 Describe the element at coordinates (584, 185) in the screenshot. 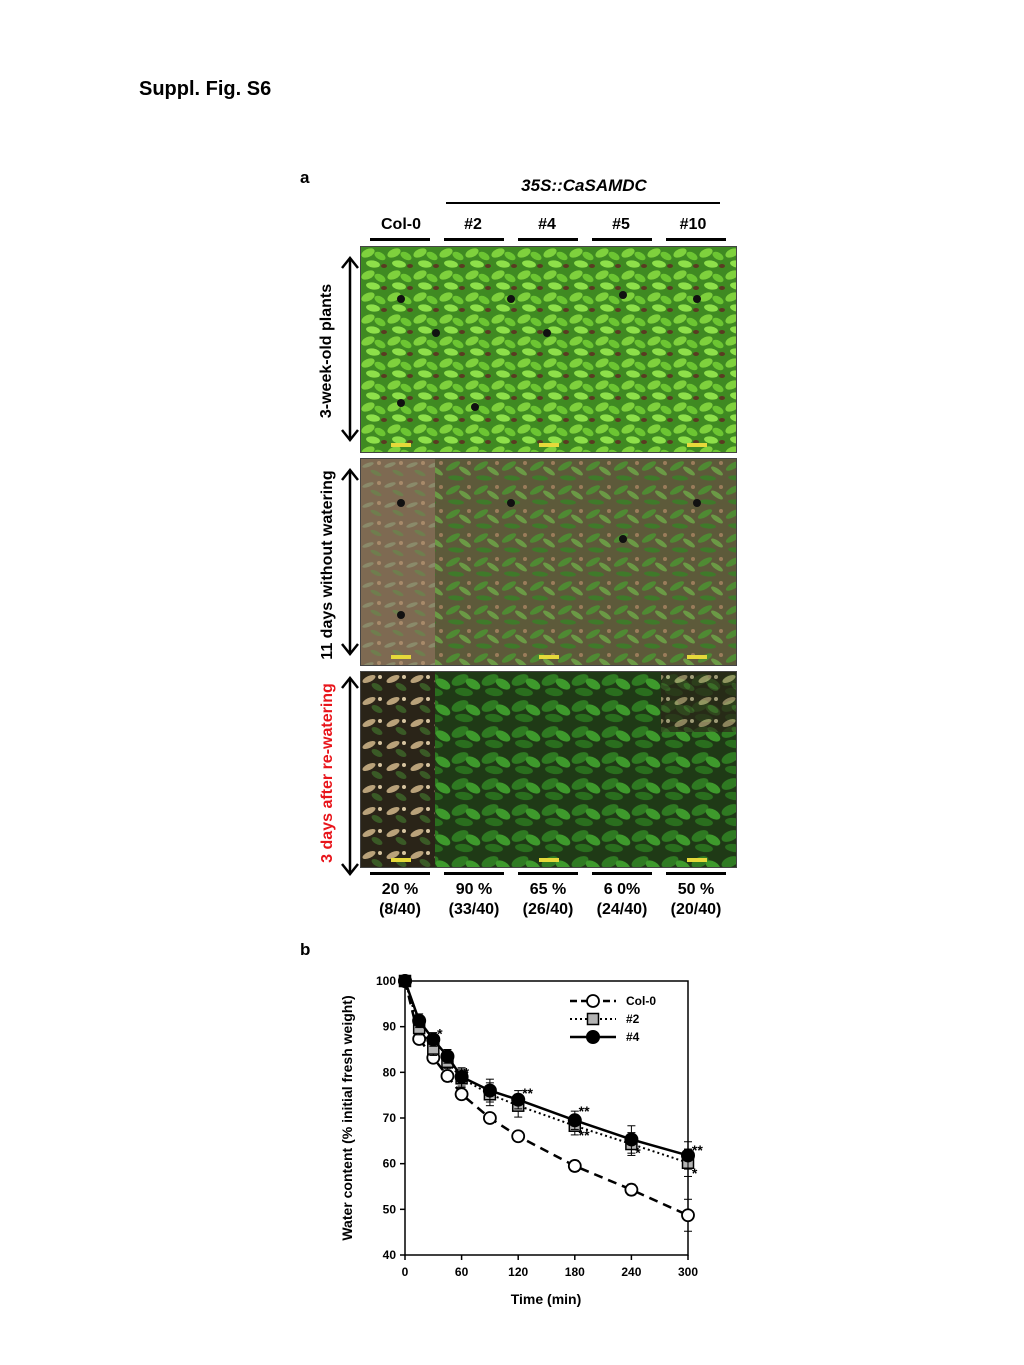

I see `transgene-label: 35S::CaSAMDC` at that location.